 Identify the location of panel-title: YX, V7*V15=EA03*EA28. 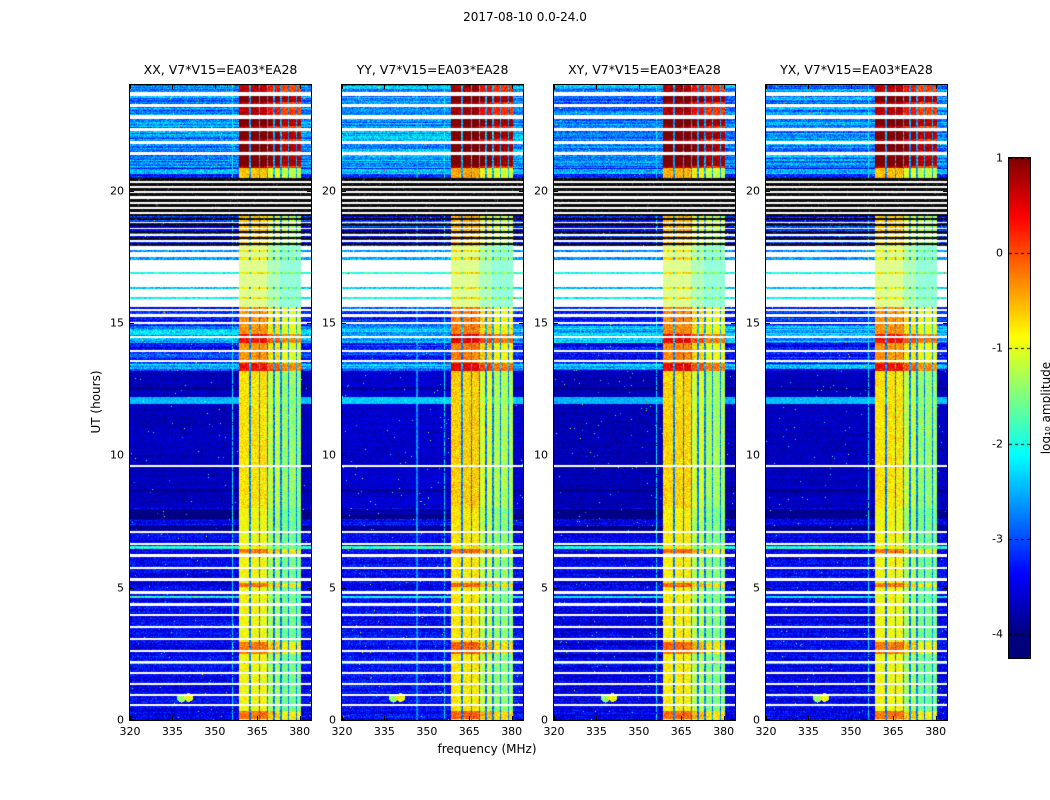
(856, 69).